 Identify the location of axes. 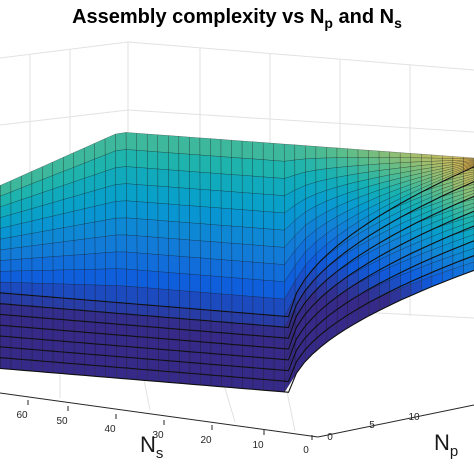
(237, 415).